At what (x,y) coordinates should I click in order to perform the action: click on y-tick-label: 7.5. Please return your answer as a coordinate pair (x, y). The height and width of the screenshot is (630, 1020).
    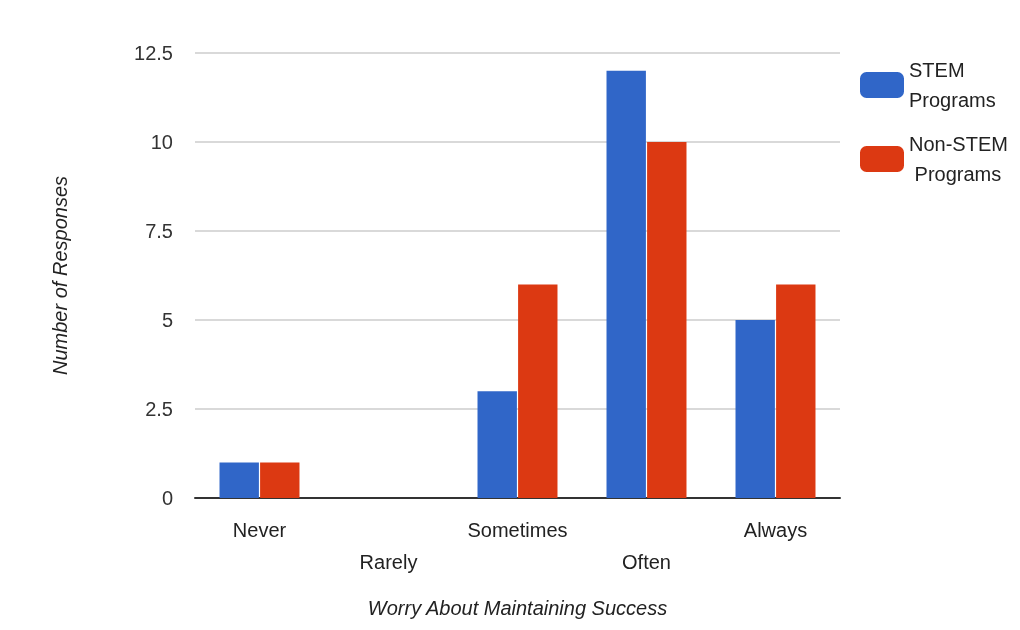
    Looking at the image, I should click on (159, 231).